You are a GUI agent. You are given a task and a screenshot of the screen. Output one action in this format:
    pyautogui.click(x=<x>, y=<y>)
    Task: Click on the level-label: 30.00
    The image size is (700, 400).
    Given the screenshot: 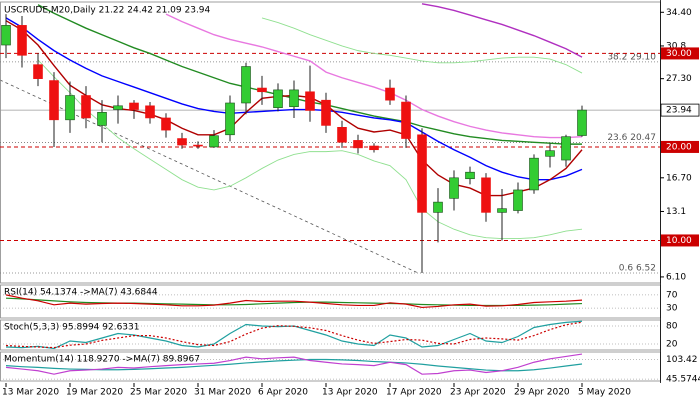 What is the action you would take?
    pyautogui.click(x=679, y=54)
    